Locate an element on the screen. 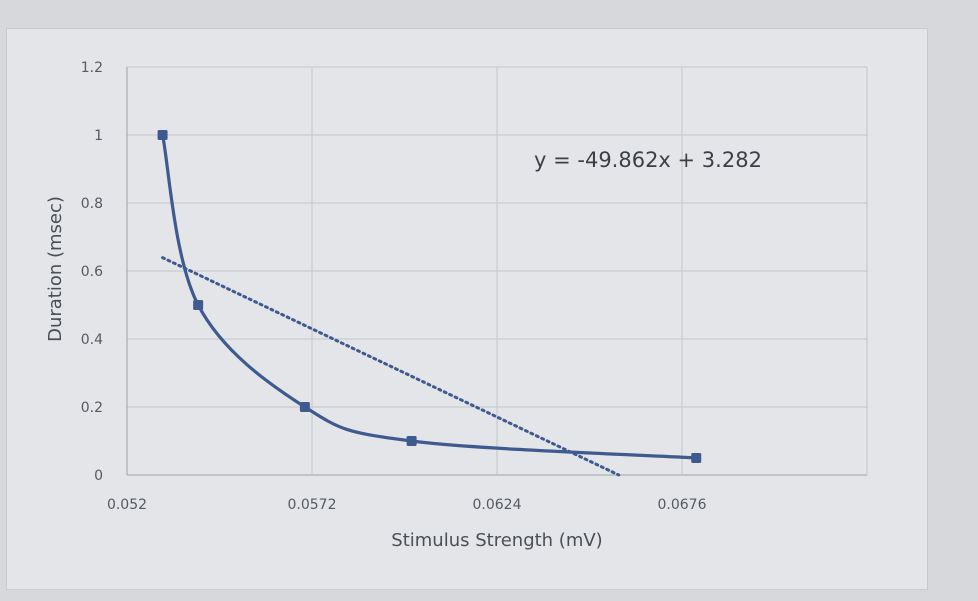 The image size is (978, 601). y-tick-label: 0.2 is located at coordinates (92, 408).